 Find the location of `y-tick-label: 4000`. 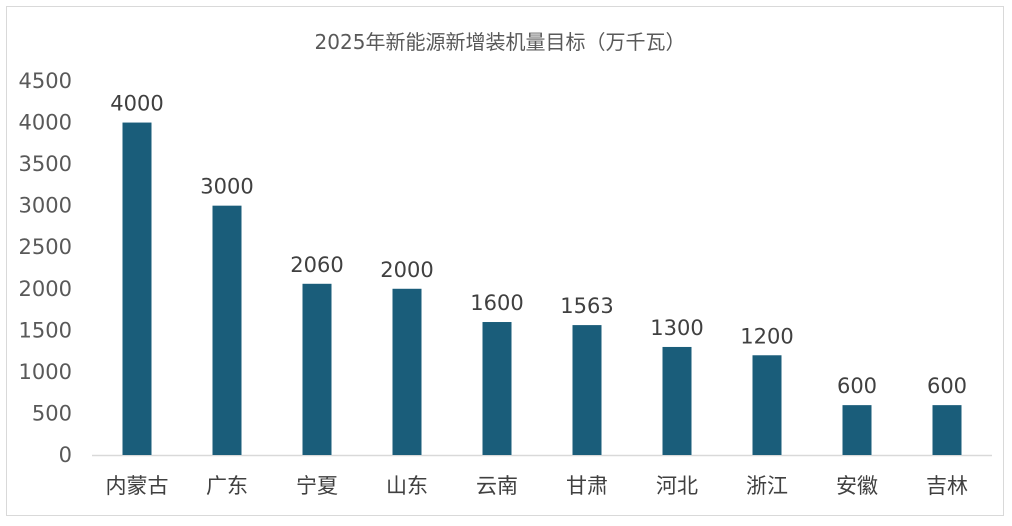

y-tick-label: 4000 is located at coordinates (45, 123).